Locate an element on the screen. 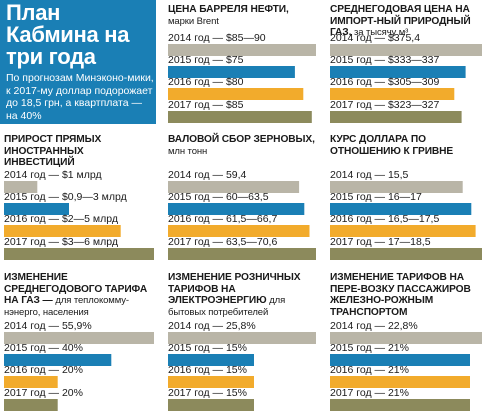 This screenshot has height=420, width=489. bar-label-2017: 2017 год — $3—6 млрд is located at coordinates (61, 242).